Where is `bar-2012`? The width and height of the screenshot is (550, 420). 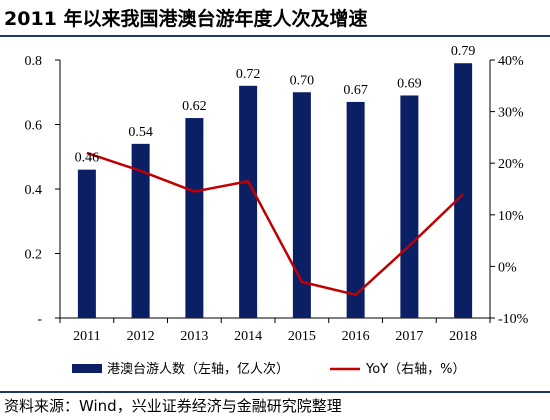 bar-2012 is located at coordinates (140, 230).